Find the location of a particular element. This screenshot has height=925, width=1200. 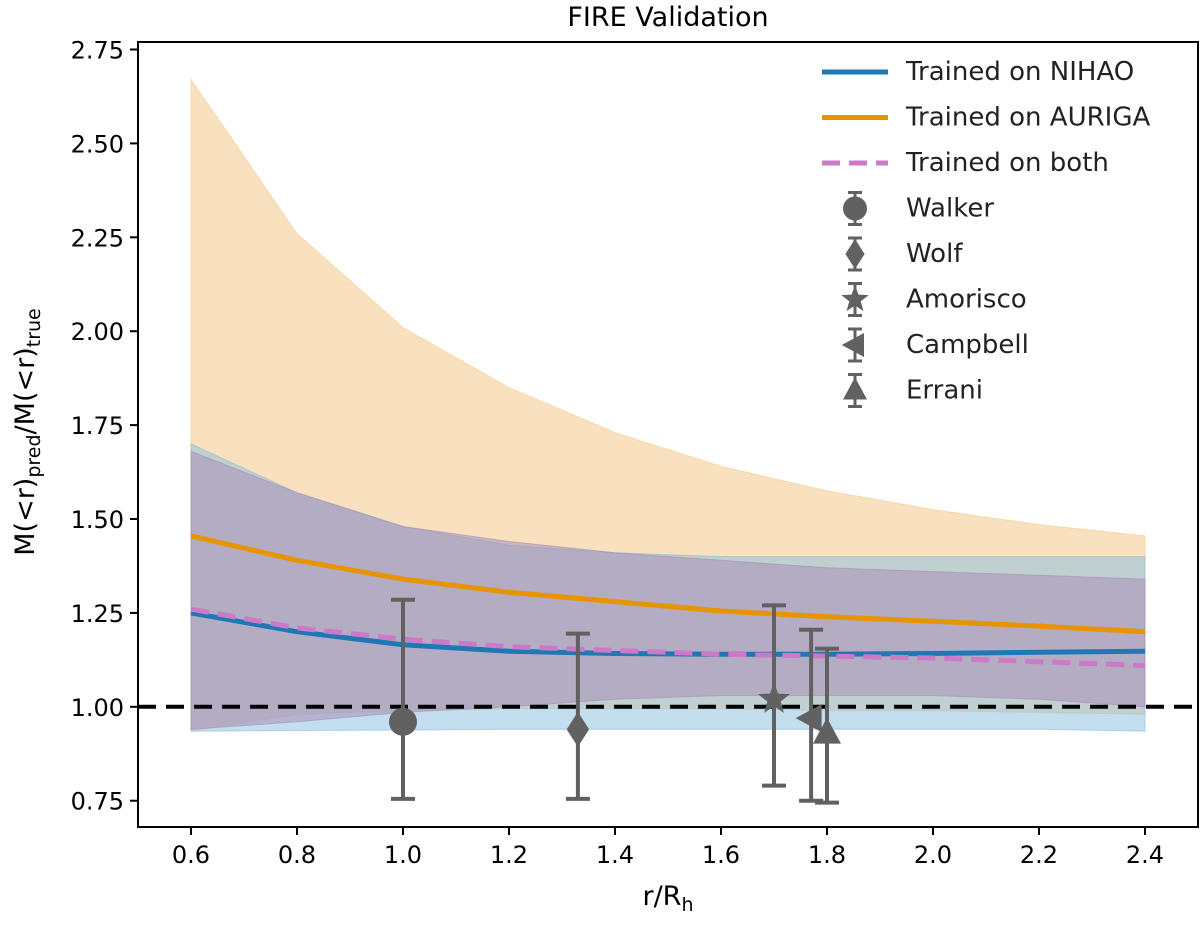

marker-campbell is located at coordinates (808, 718).